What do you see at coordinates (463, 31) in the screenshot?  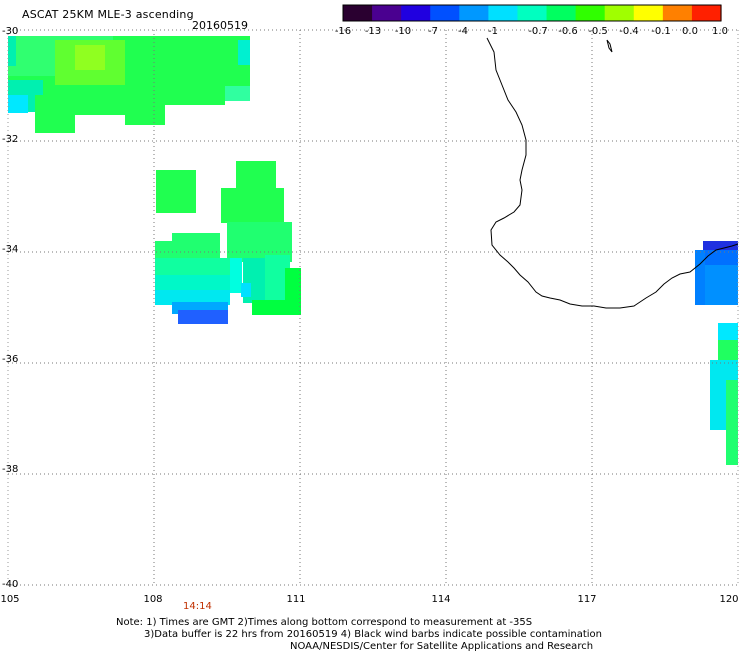 I see `colorbar-tick: -4` at bounding box center [463, 31].